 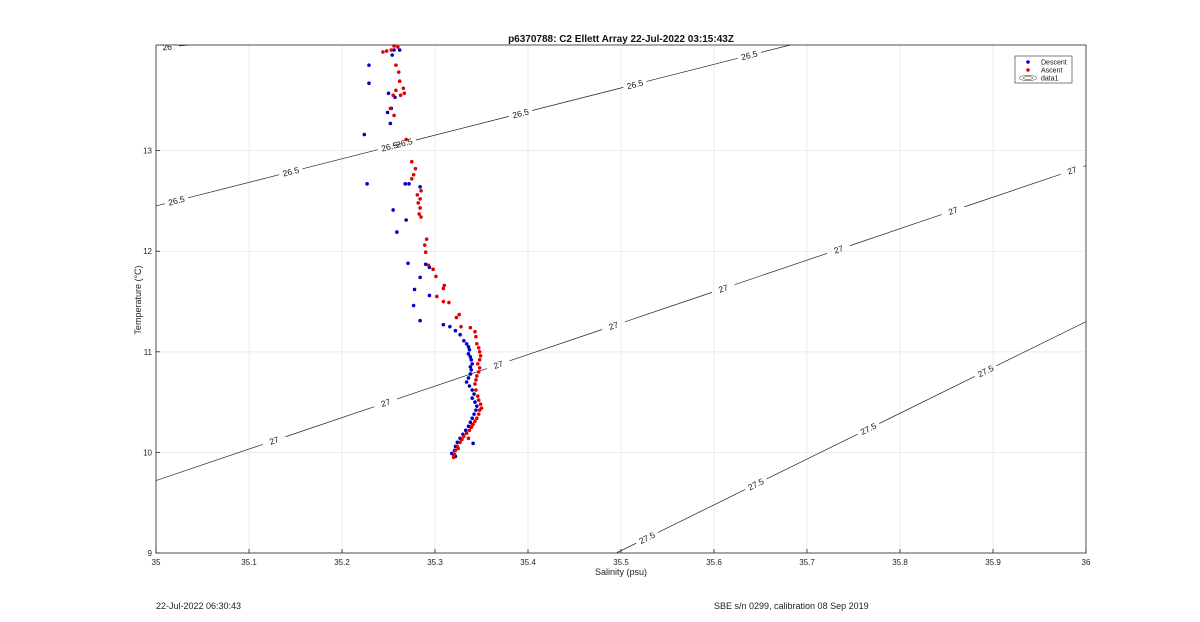 What do you see at coordinates (147, 251) in the screenshot?
I see `y-tick-label: 12` at bounding box center [147, 251].